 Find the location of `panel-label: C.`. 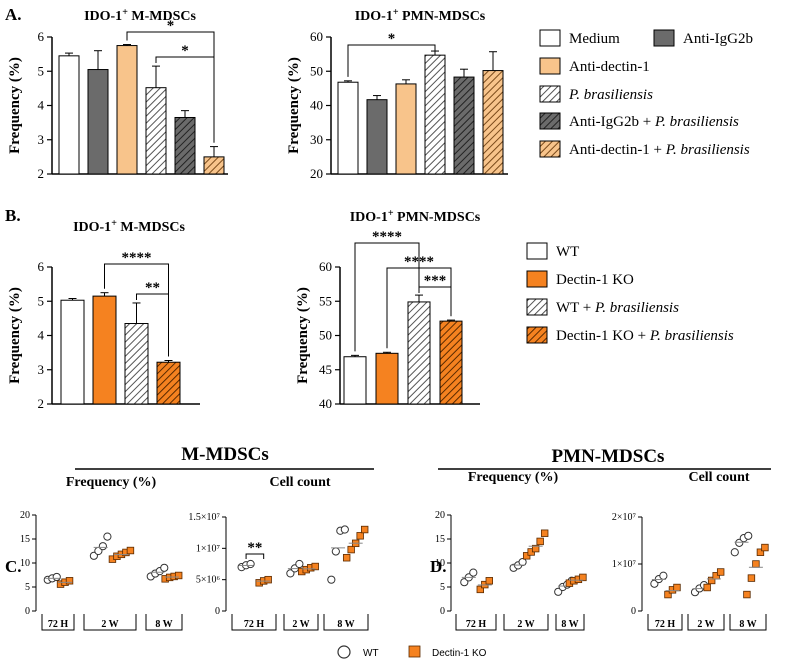

panel-label: C. is located at coordinates (13, 566).